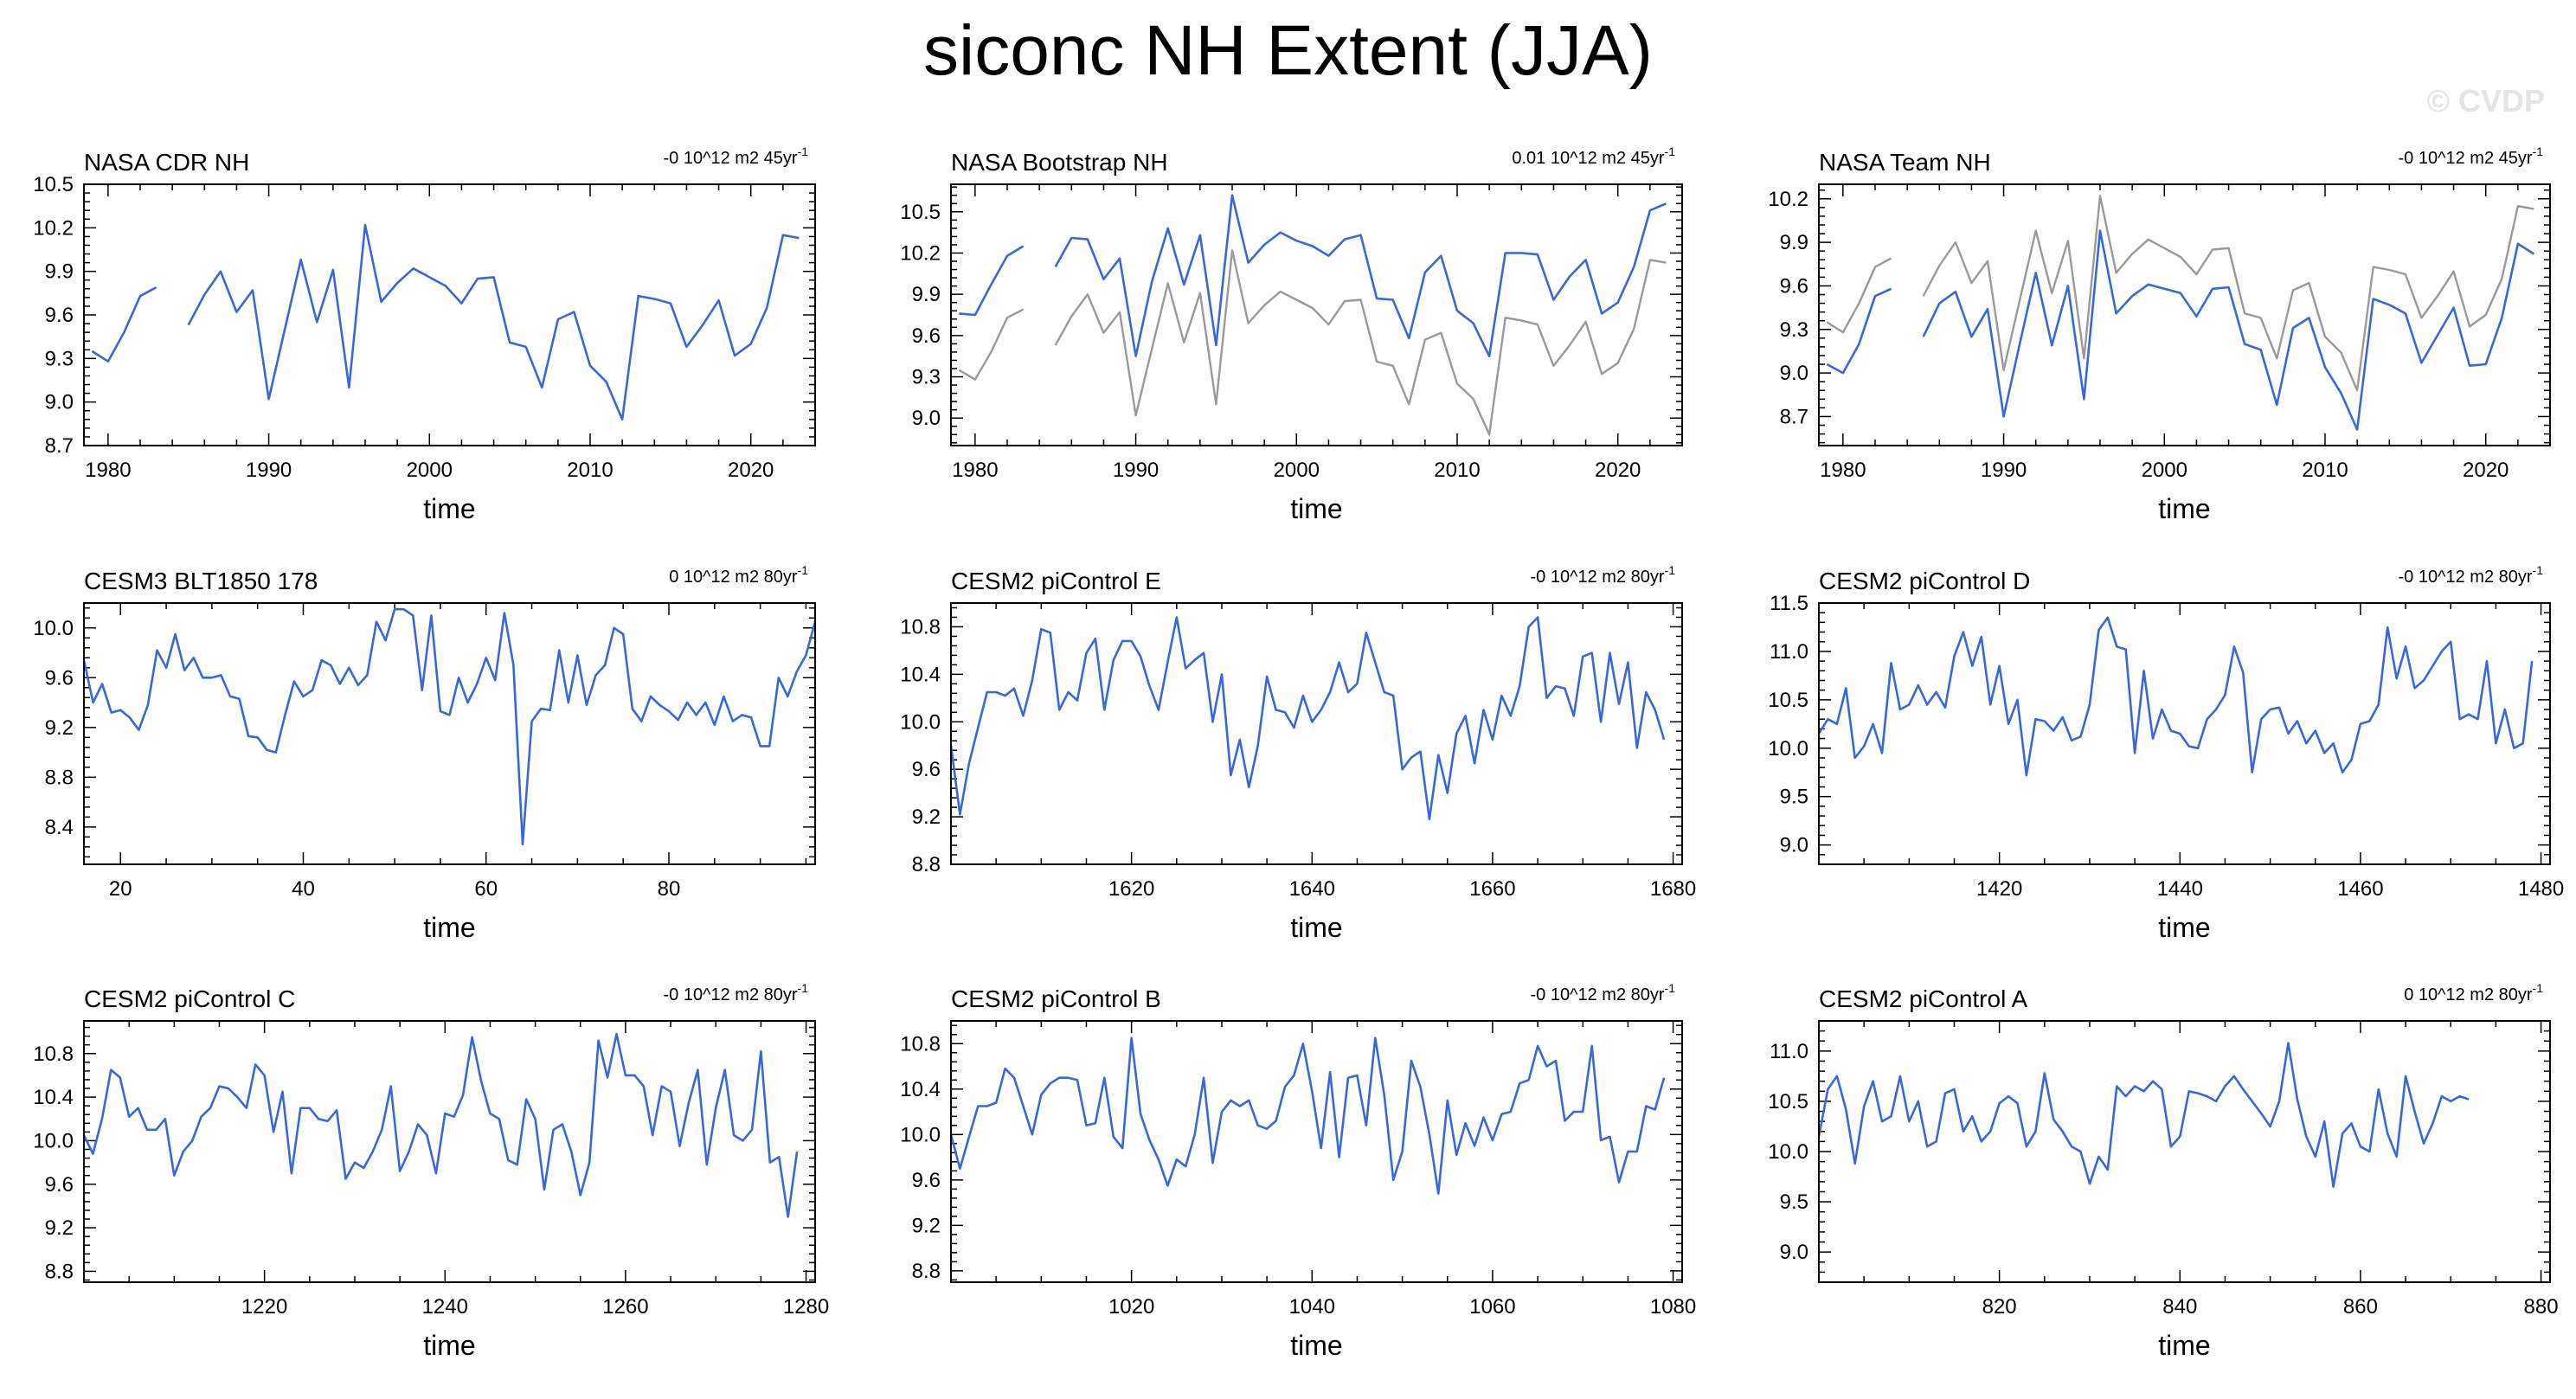 The image size is (2576, 1399). Describe the element at coordinates (264, 1307) in the screenshot. I see `x-tick-label: 1220` at that location.